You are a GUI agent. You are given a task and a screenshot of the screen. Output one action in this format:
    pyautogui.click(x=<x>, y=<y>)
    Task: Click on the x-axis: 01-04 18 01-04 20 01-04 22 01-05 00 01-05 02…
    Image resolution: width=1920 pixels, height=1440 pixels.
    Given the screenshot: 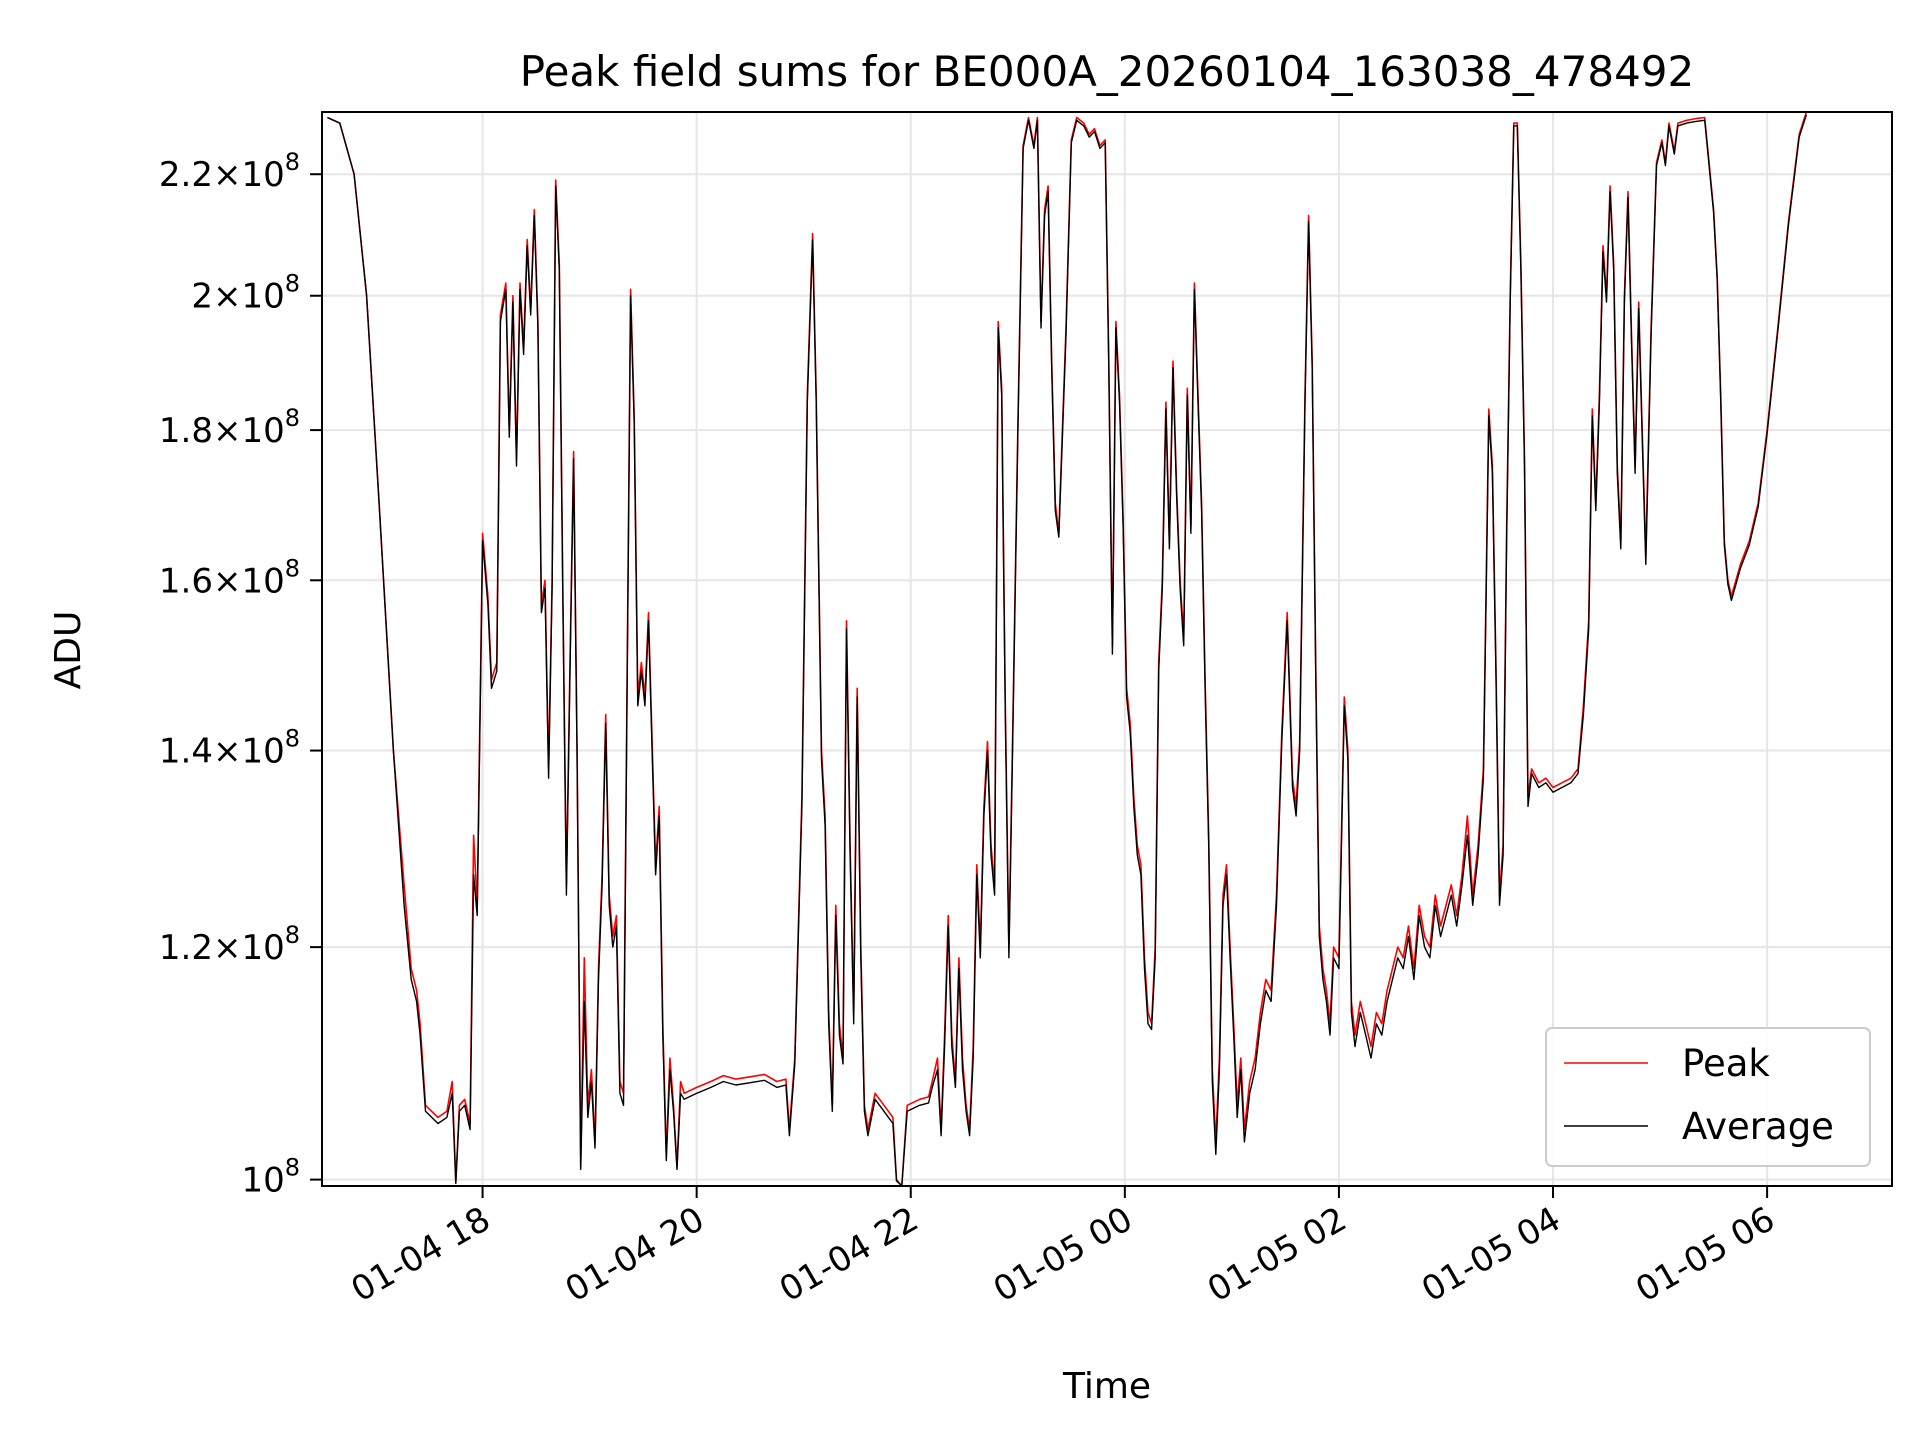 What is the action you would take?
    pyautogui.click(x=1063, y=1248)
    